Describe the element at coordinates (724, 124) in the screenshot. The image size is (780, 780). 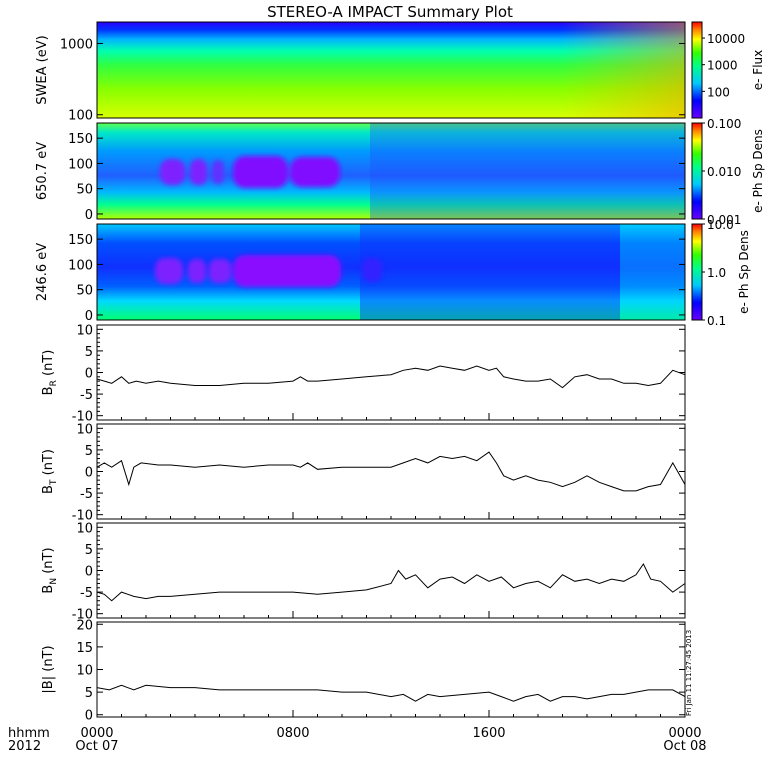
I see `colorbar-tick-label: 0.100` at that location.